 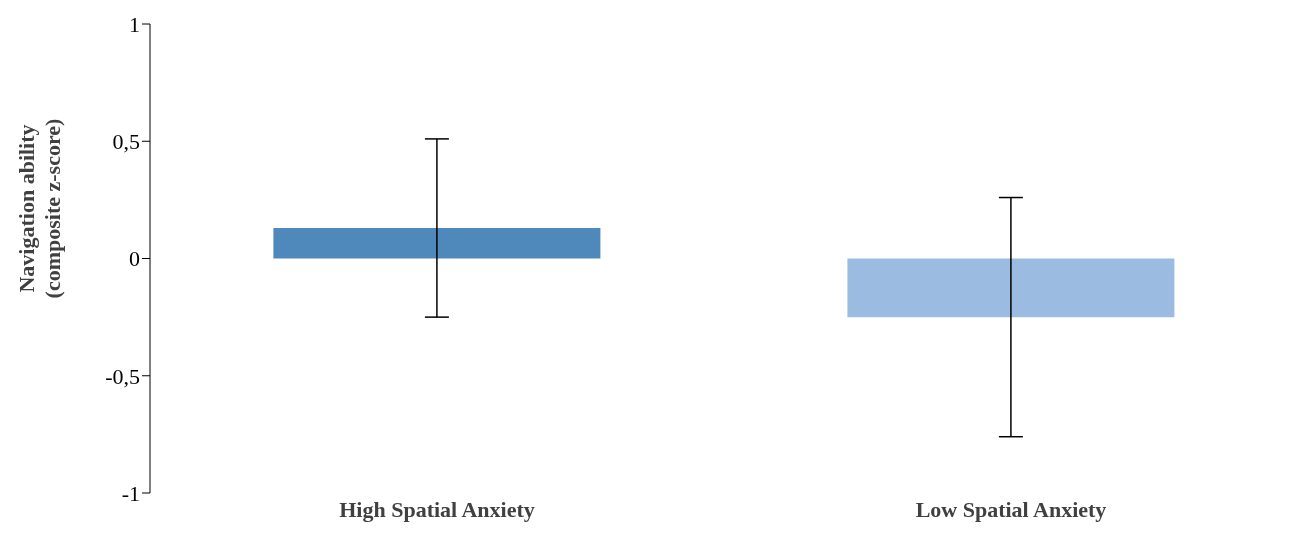 What do you see at coordinates (39, 208) in the screenshot?
I see `y-axis-title: Navigation ability (composite z-score)` at bounding box center [39, 208].